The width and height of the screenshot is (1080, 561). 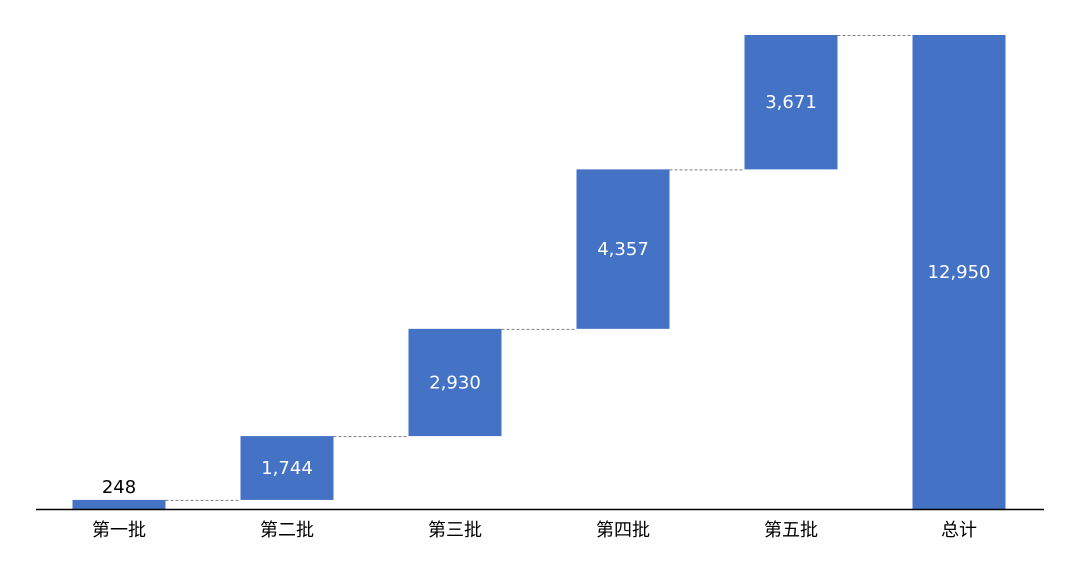 I want to click on category-label-3: 第三批, so click(x=455, y=530).